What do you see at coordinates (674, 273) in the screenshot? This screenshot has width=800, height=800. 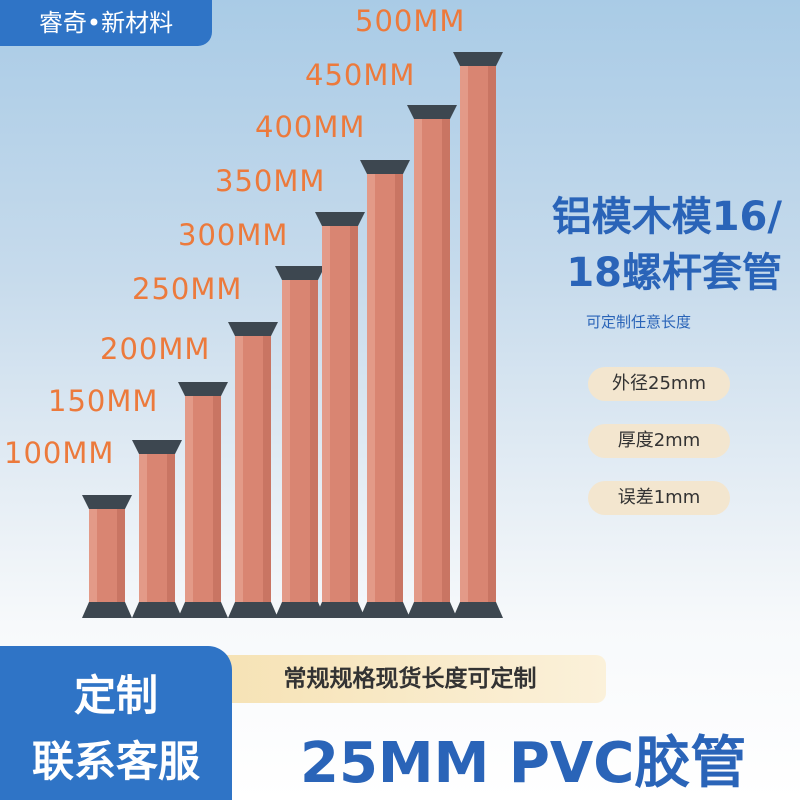 I see `headline: 18螺杆套管` at bounding box center [674, 273].